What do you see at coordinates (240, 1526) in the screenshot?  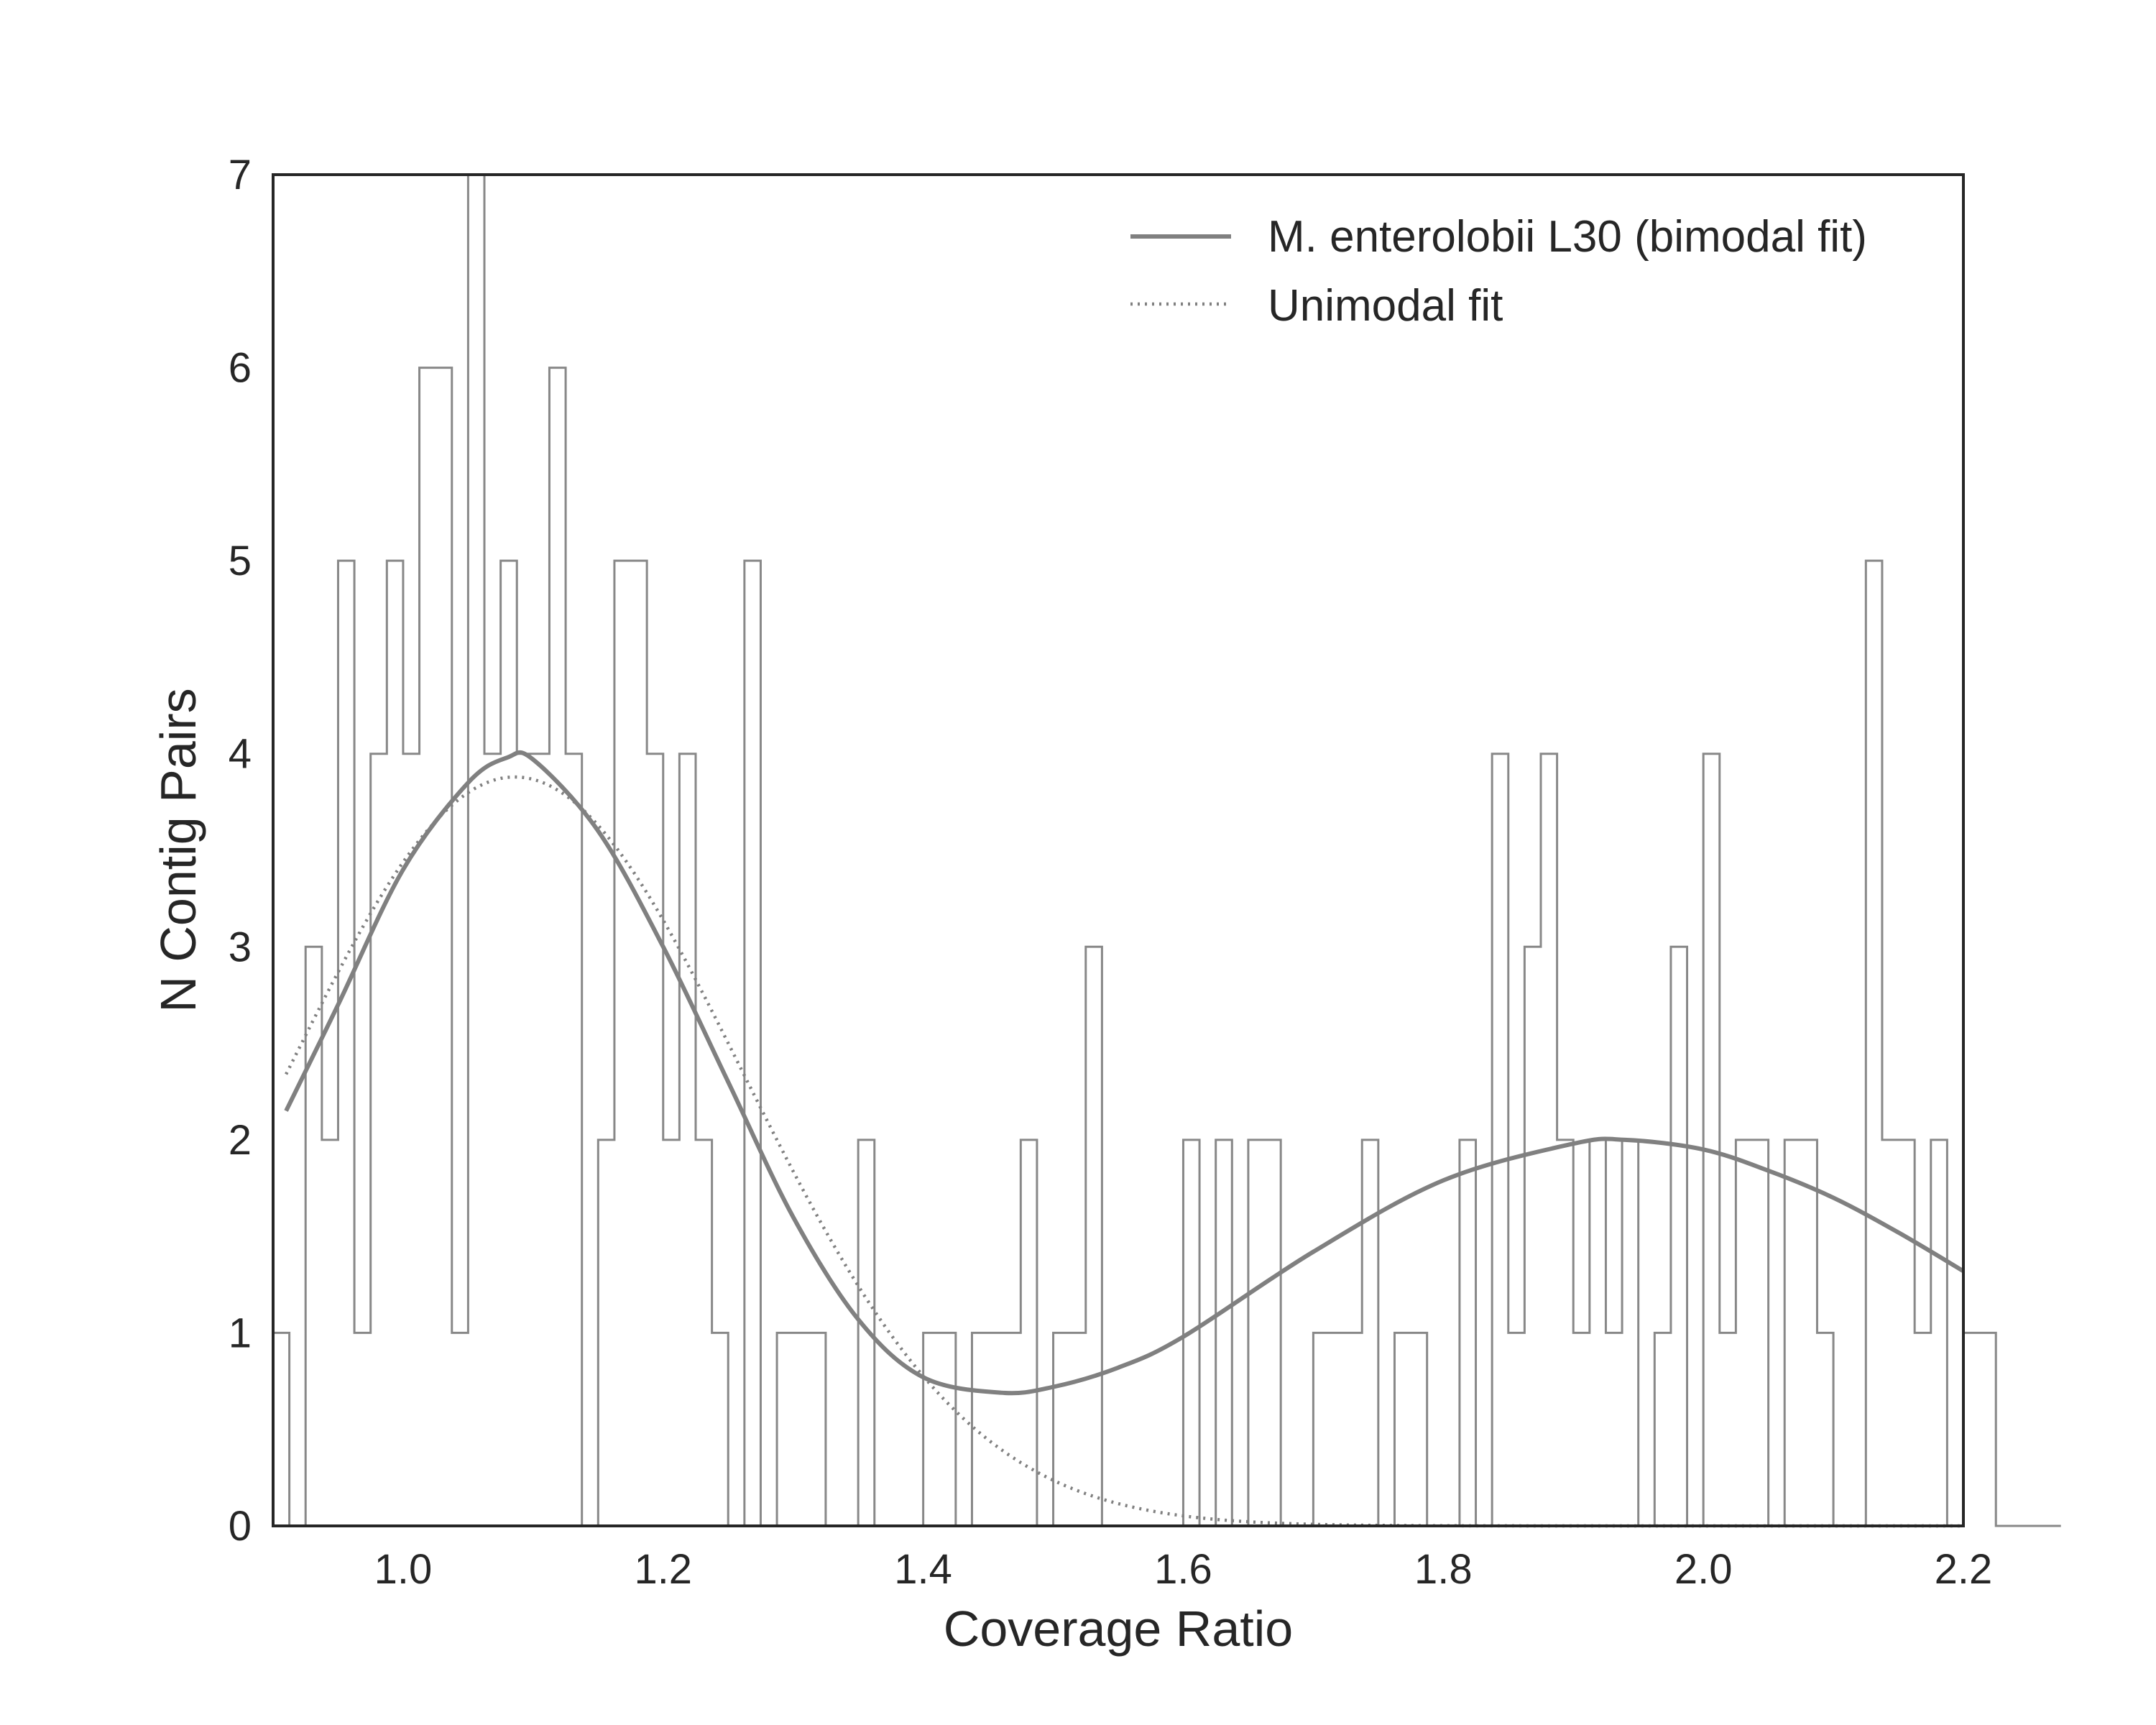 I see `y-tick-label: 0` at bounding box center [240, 1526].